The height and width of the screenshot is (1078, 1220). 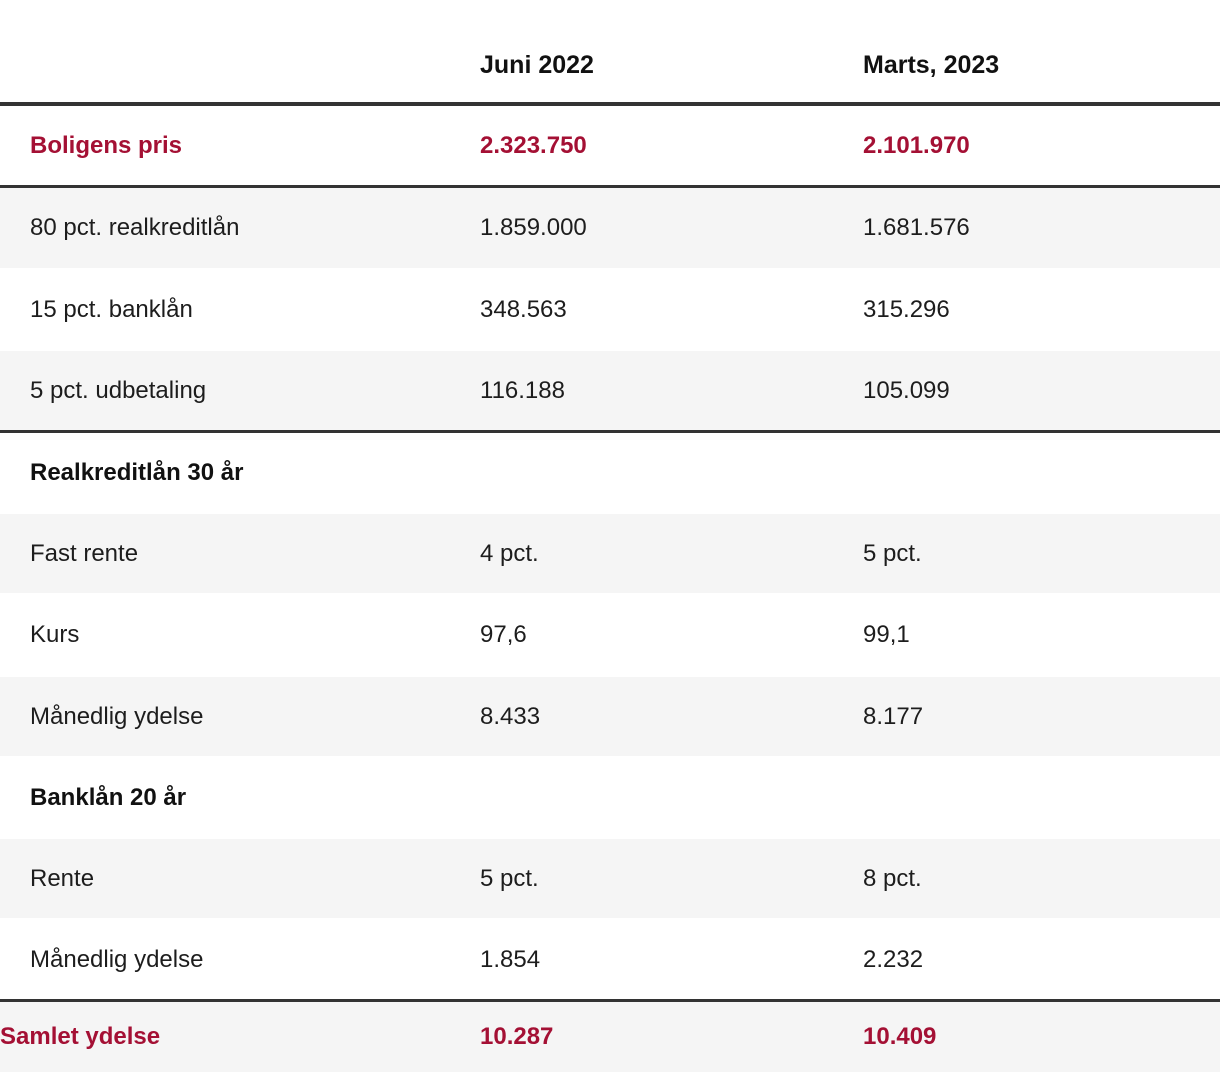 I want to click on row-label: 15 pct. banklån, so click(x=240, y=309).